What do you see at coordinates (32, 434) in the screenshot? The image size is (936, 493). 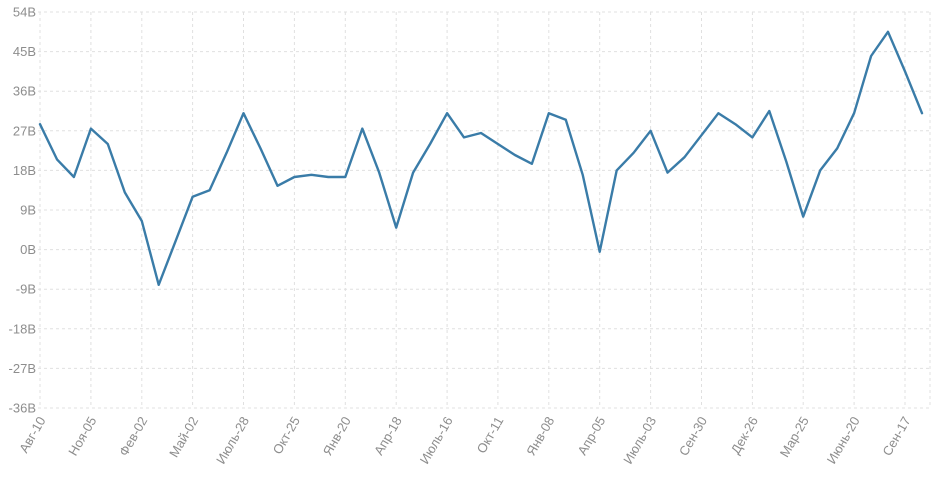 I see `x-axis-tick-label: Авг-10` at bounding box center [32, 434].